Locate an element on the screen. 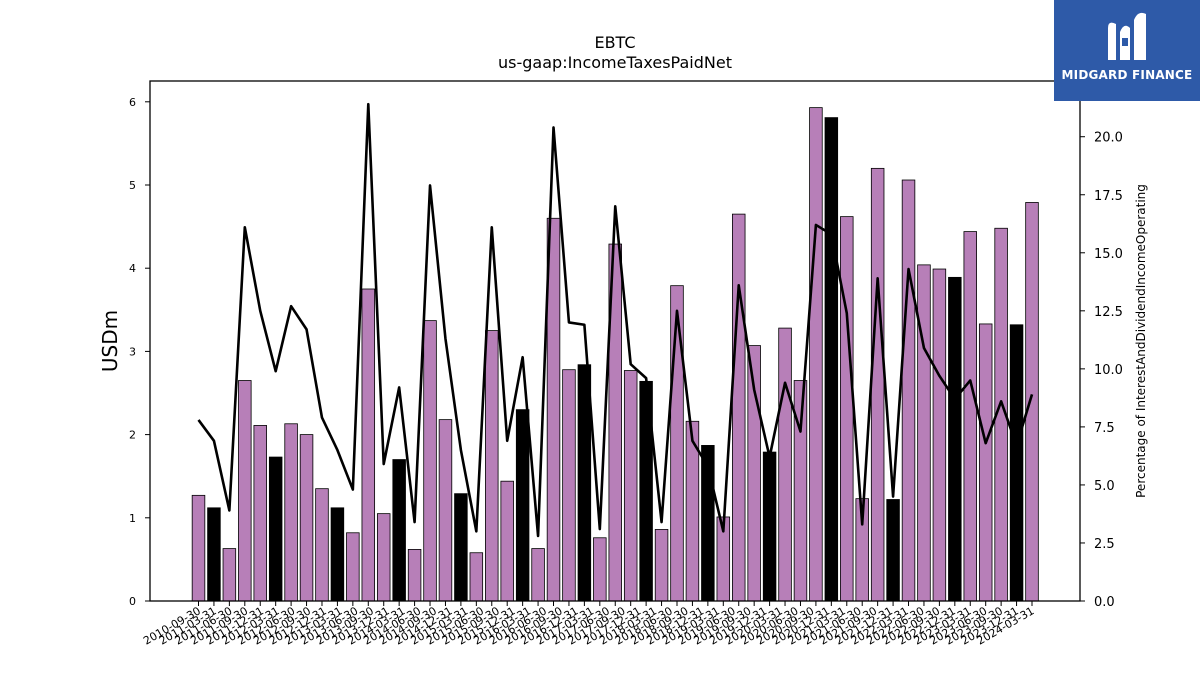 This screenshot has width=1200, height=675. y-tick-label: 6 is located at coordinates (132, 102).